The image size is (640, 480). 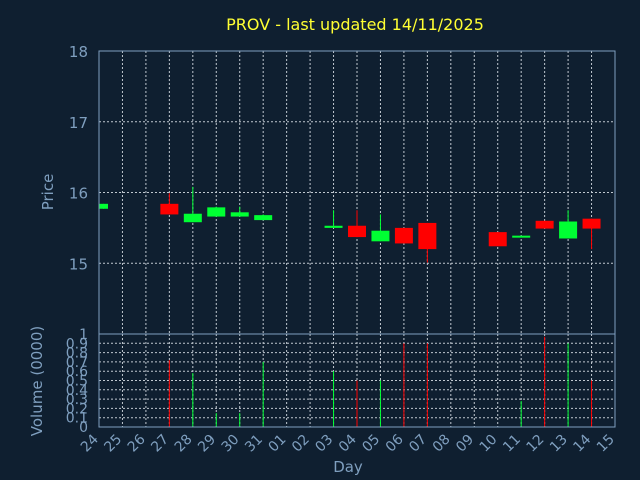 I want to click on day-tick-label: 08, so click(x=442, y=444).